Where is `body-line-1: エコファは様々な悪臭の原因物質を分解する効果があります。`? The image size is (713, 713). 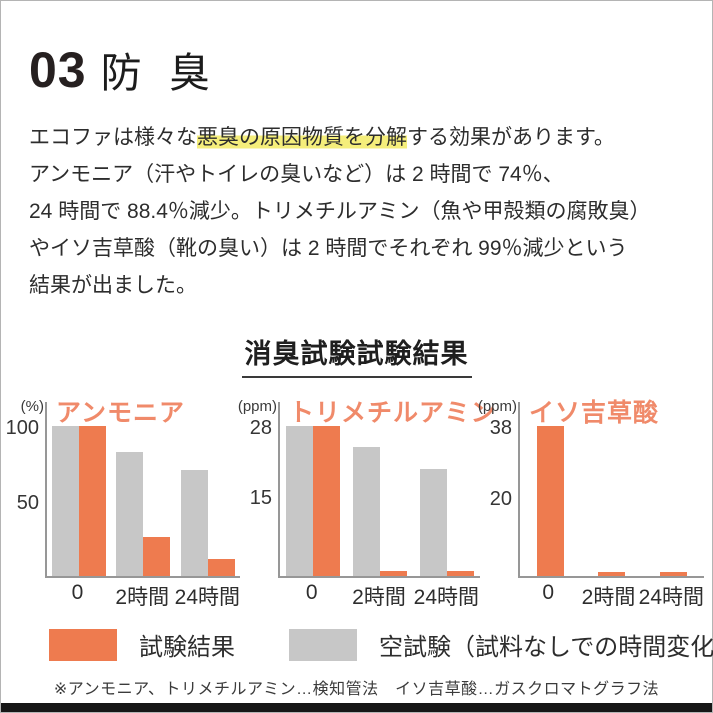 body-line-1: エコファは様々な悪臭の原因物質を分解する効果があります。 is located at coordinates (370, 137).